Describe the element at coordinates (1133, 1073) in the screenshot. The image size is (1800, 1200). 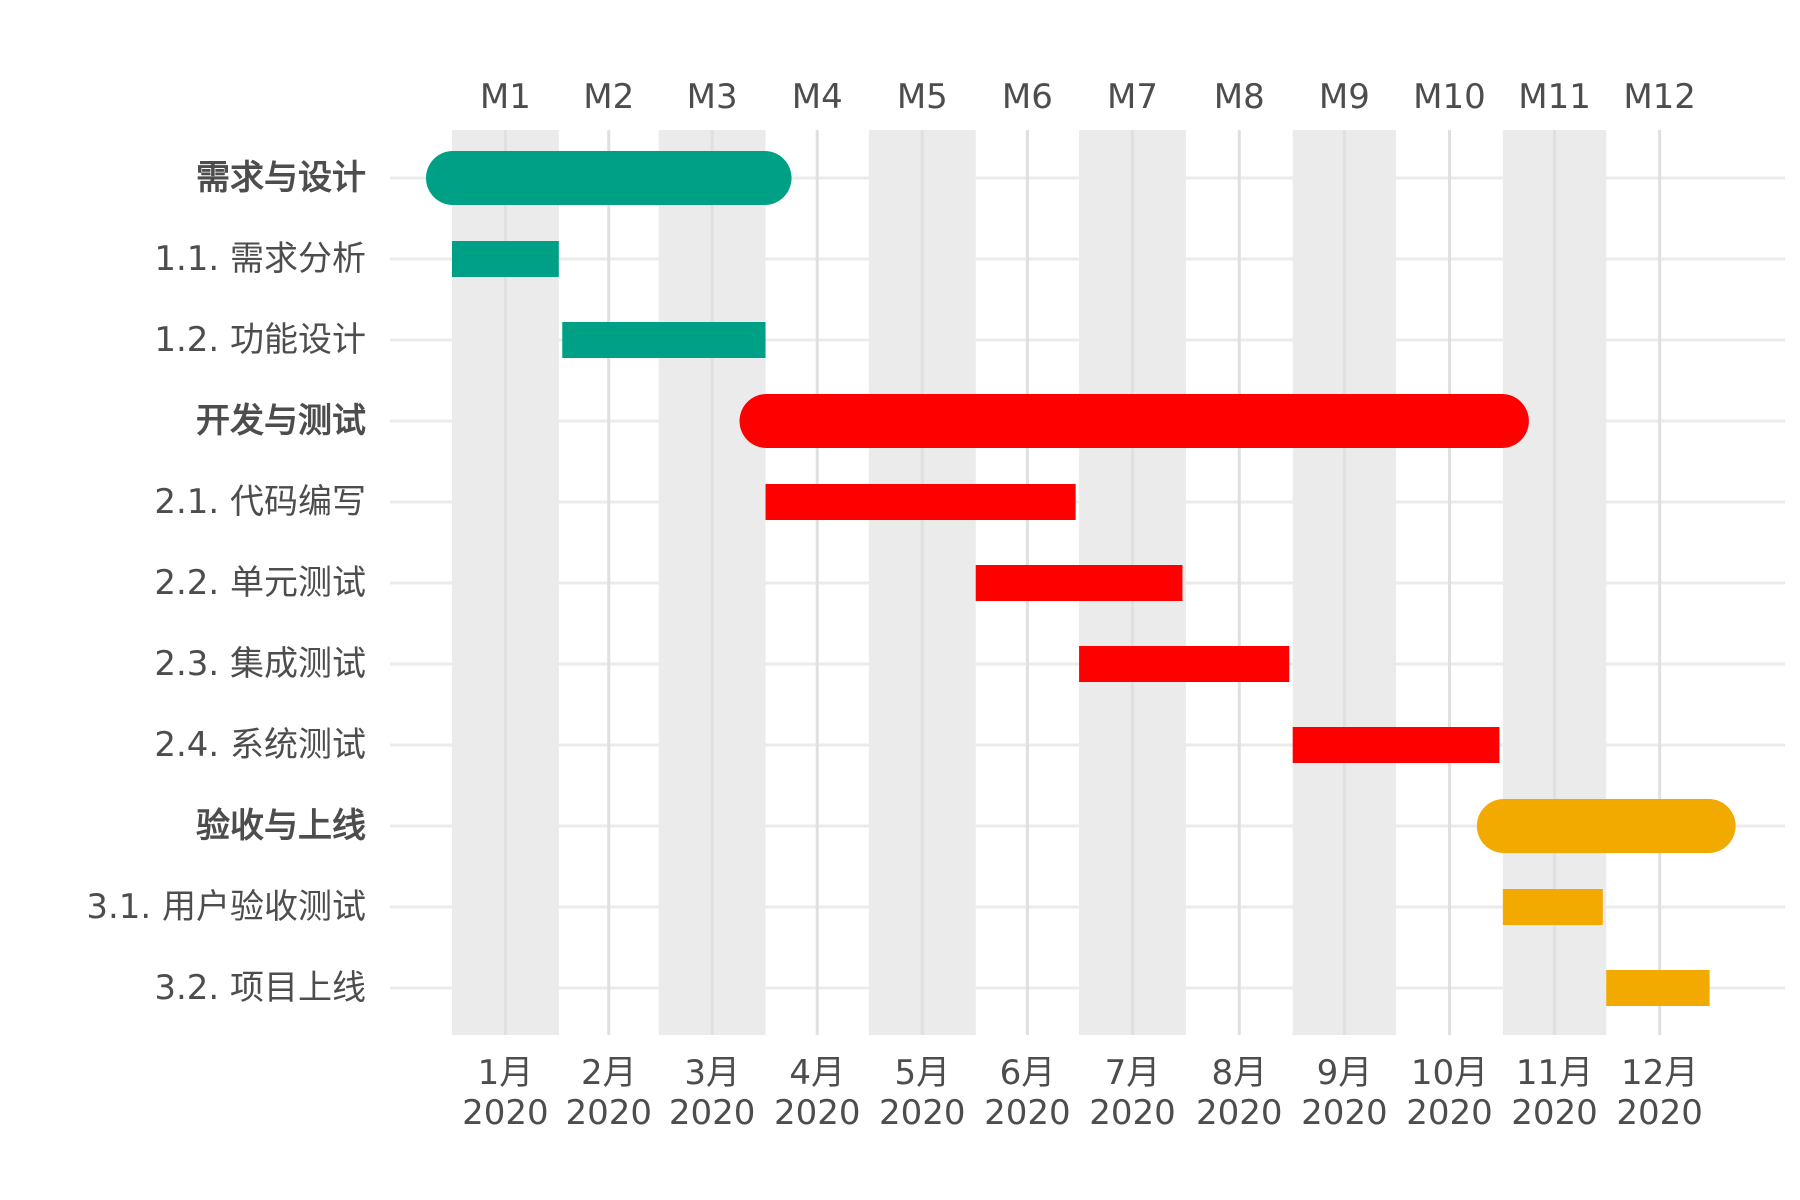
I see `bottom-tick-month: 7月` at that location.